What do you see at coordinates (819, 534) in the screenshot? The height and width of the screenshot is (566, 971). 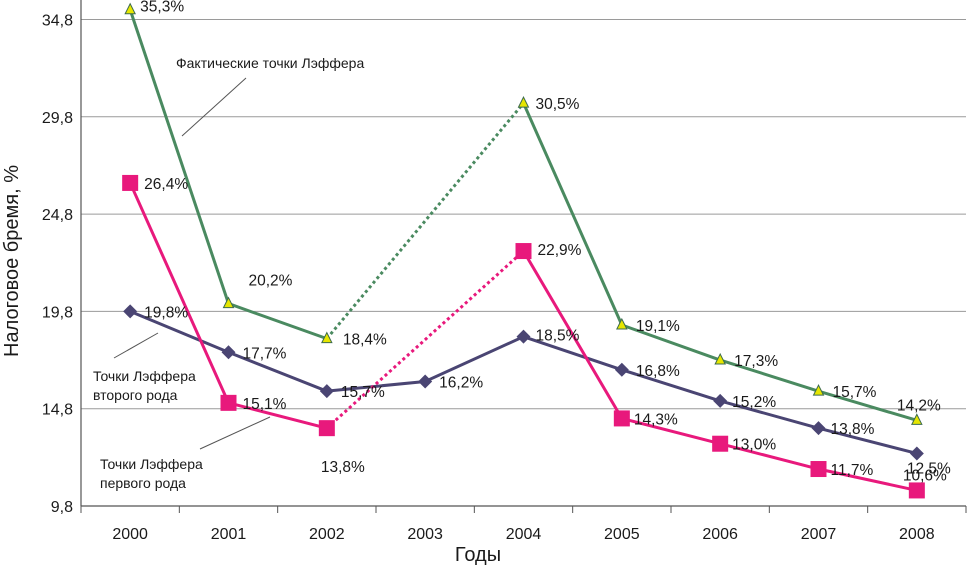 I see `x-tick-label: 2007` at bounding box center [819, 534].